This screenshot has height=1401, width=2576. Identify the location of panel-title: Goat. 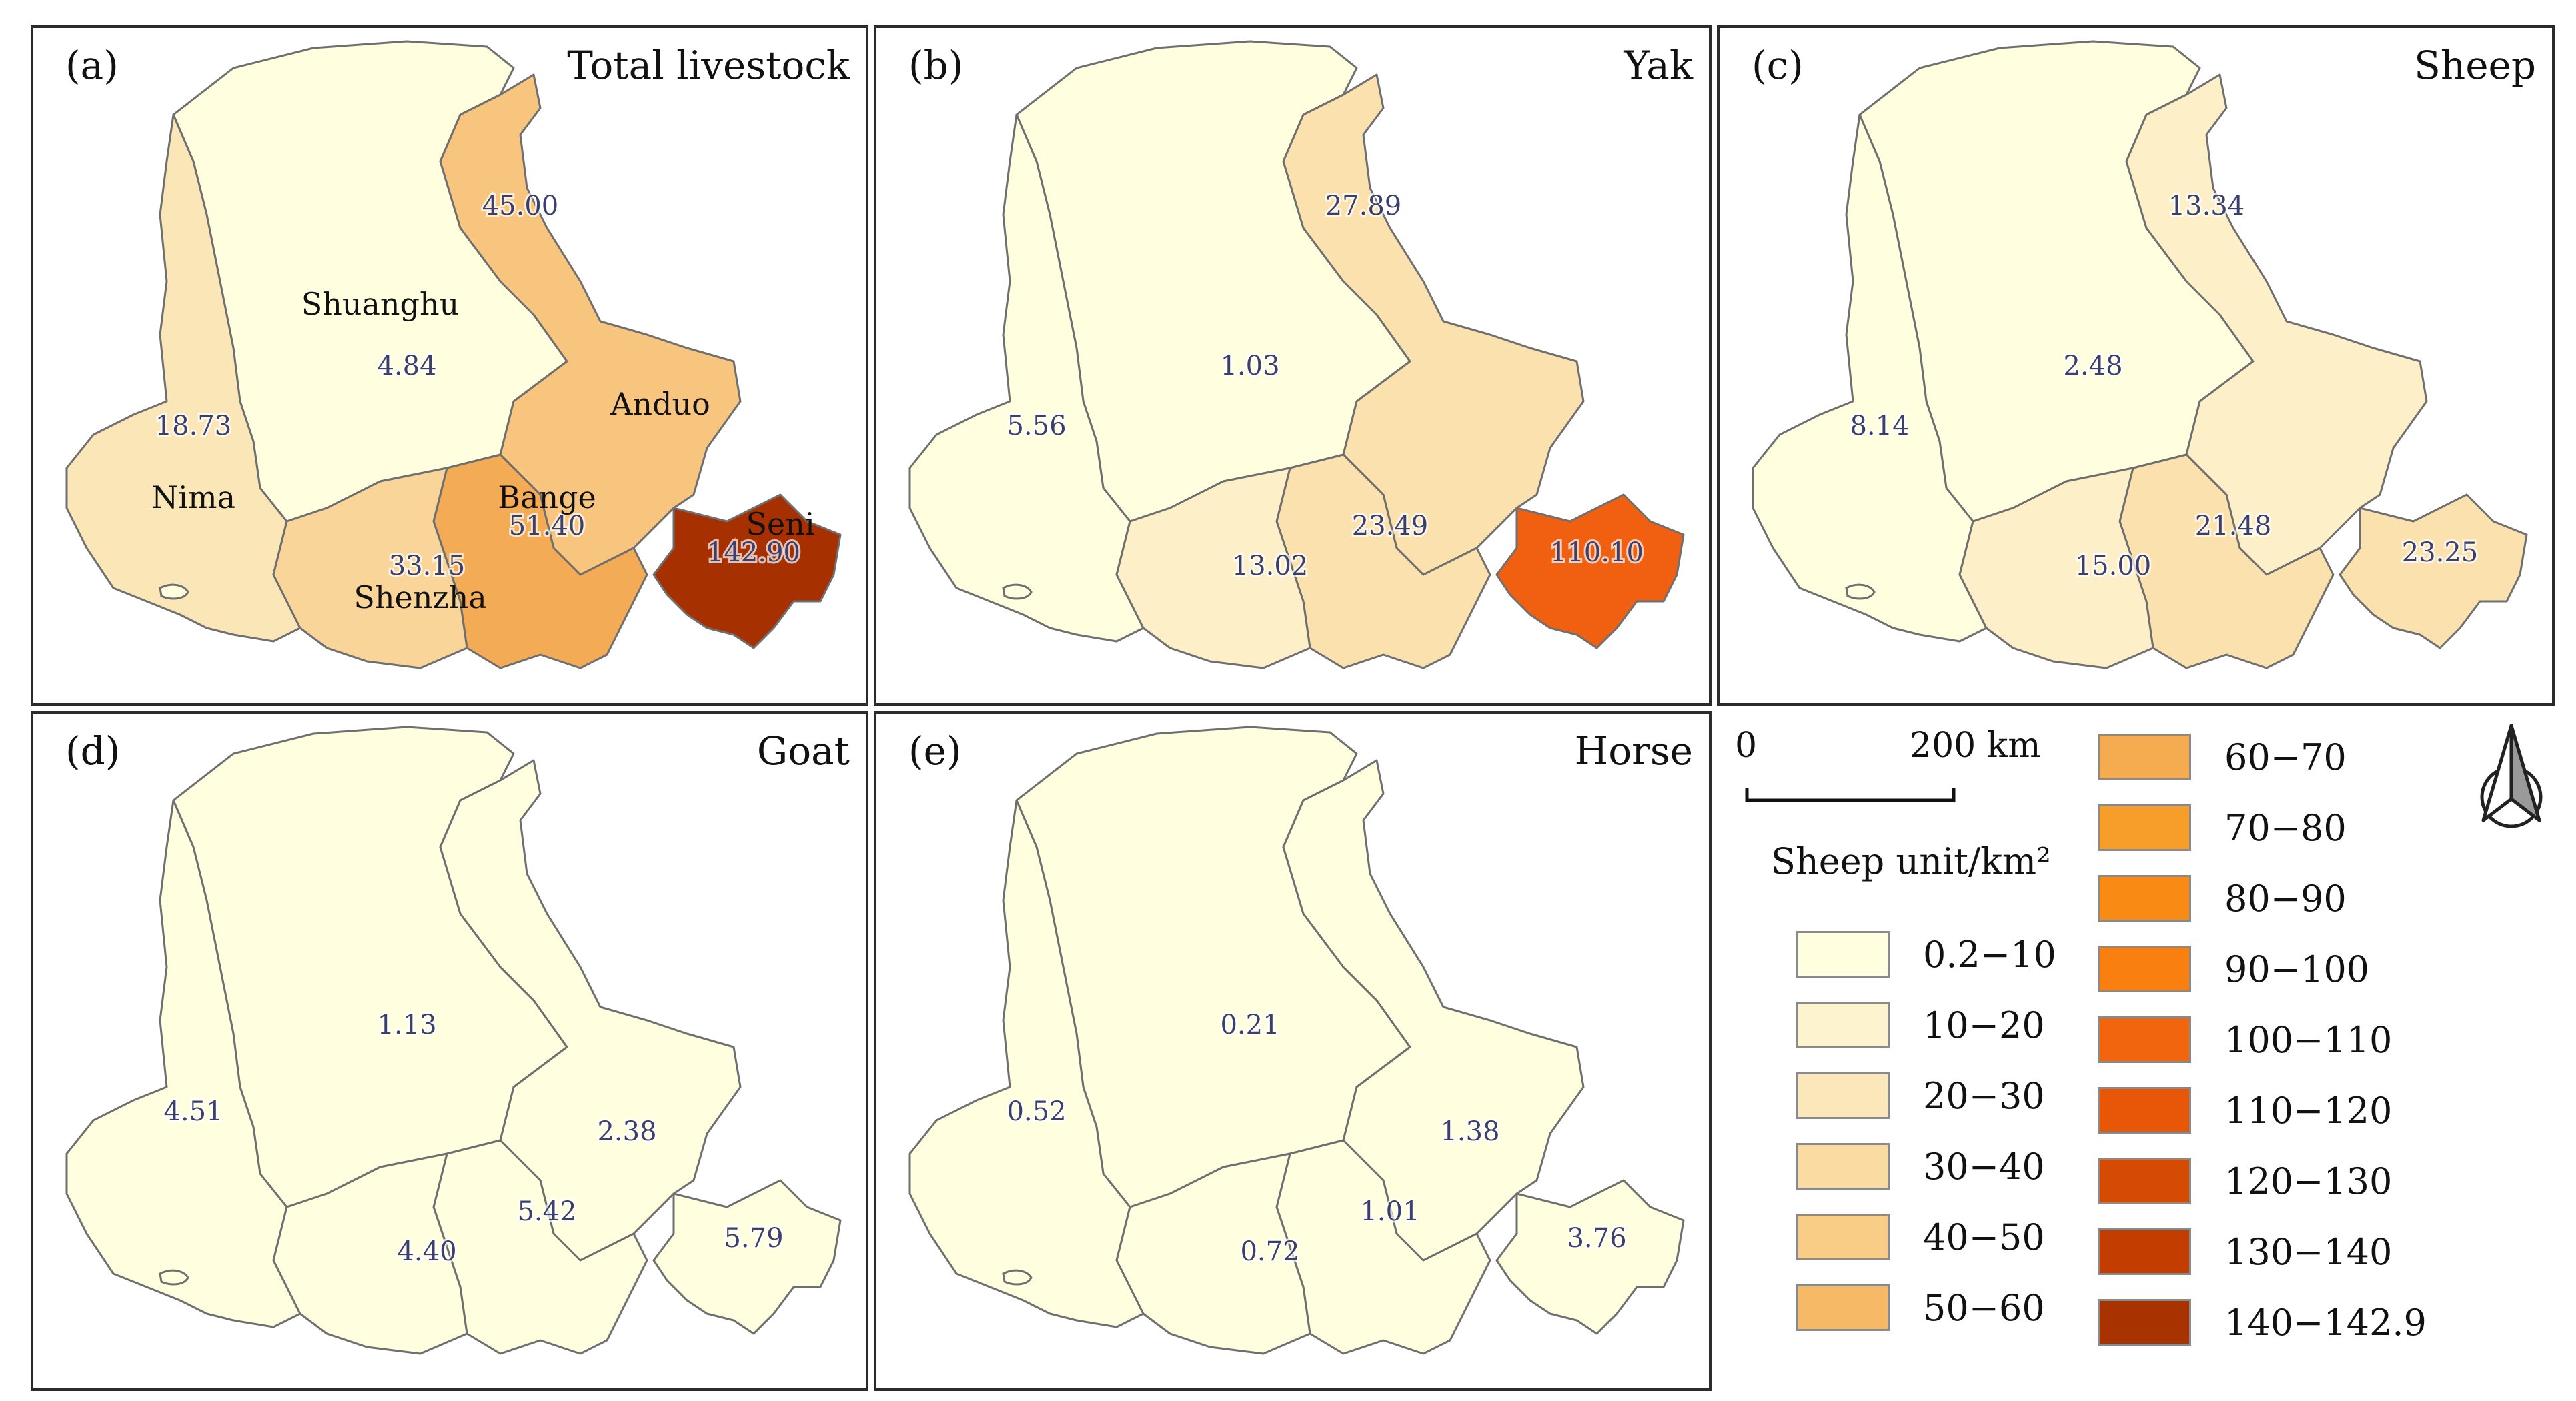
(803, 751).